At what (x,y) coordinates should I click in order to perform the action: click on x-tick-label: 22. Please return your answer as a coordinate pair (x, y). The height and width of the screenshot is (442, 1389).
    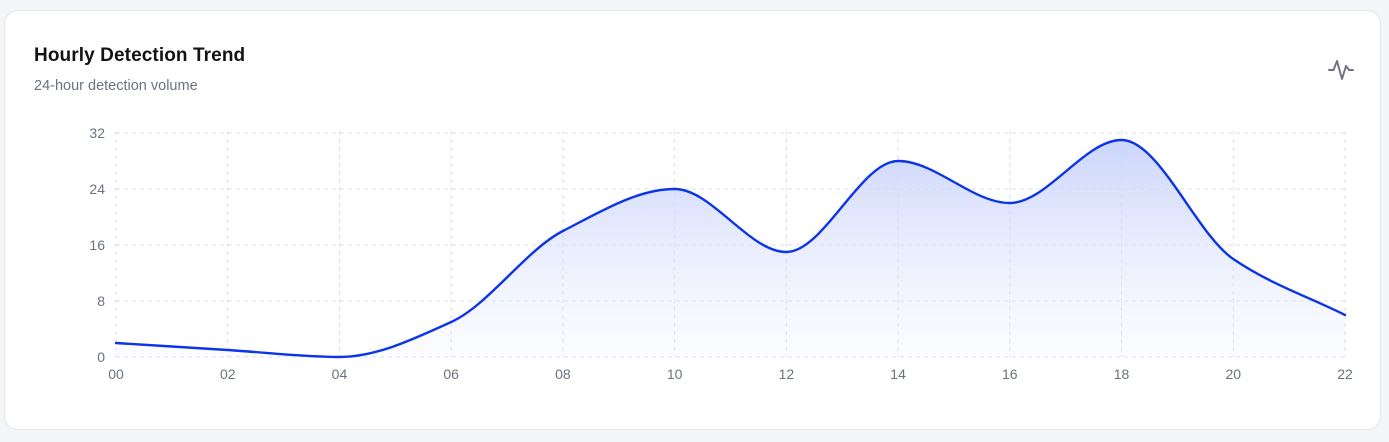
    Looking at the image, I should click on (1345, 374).